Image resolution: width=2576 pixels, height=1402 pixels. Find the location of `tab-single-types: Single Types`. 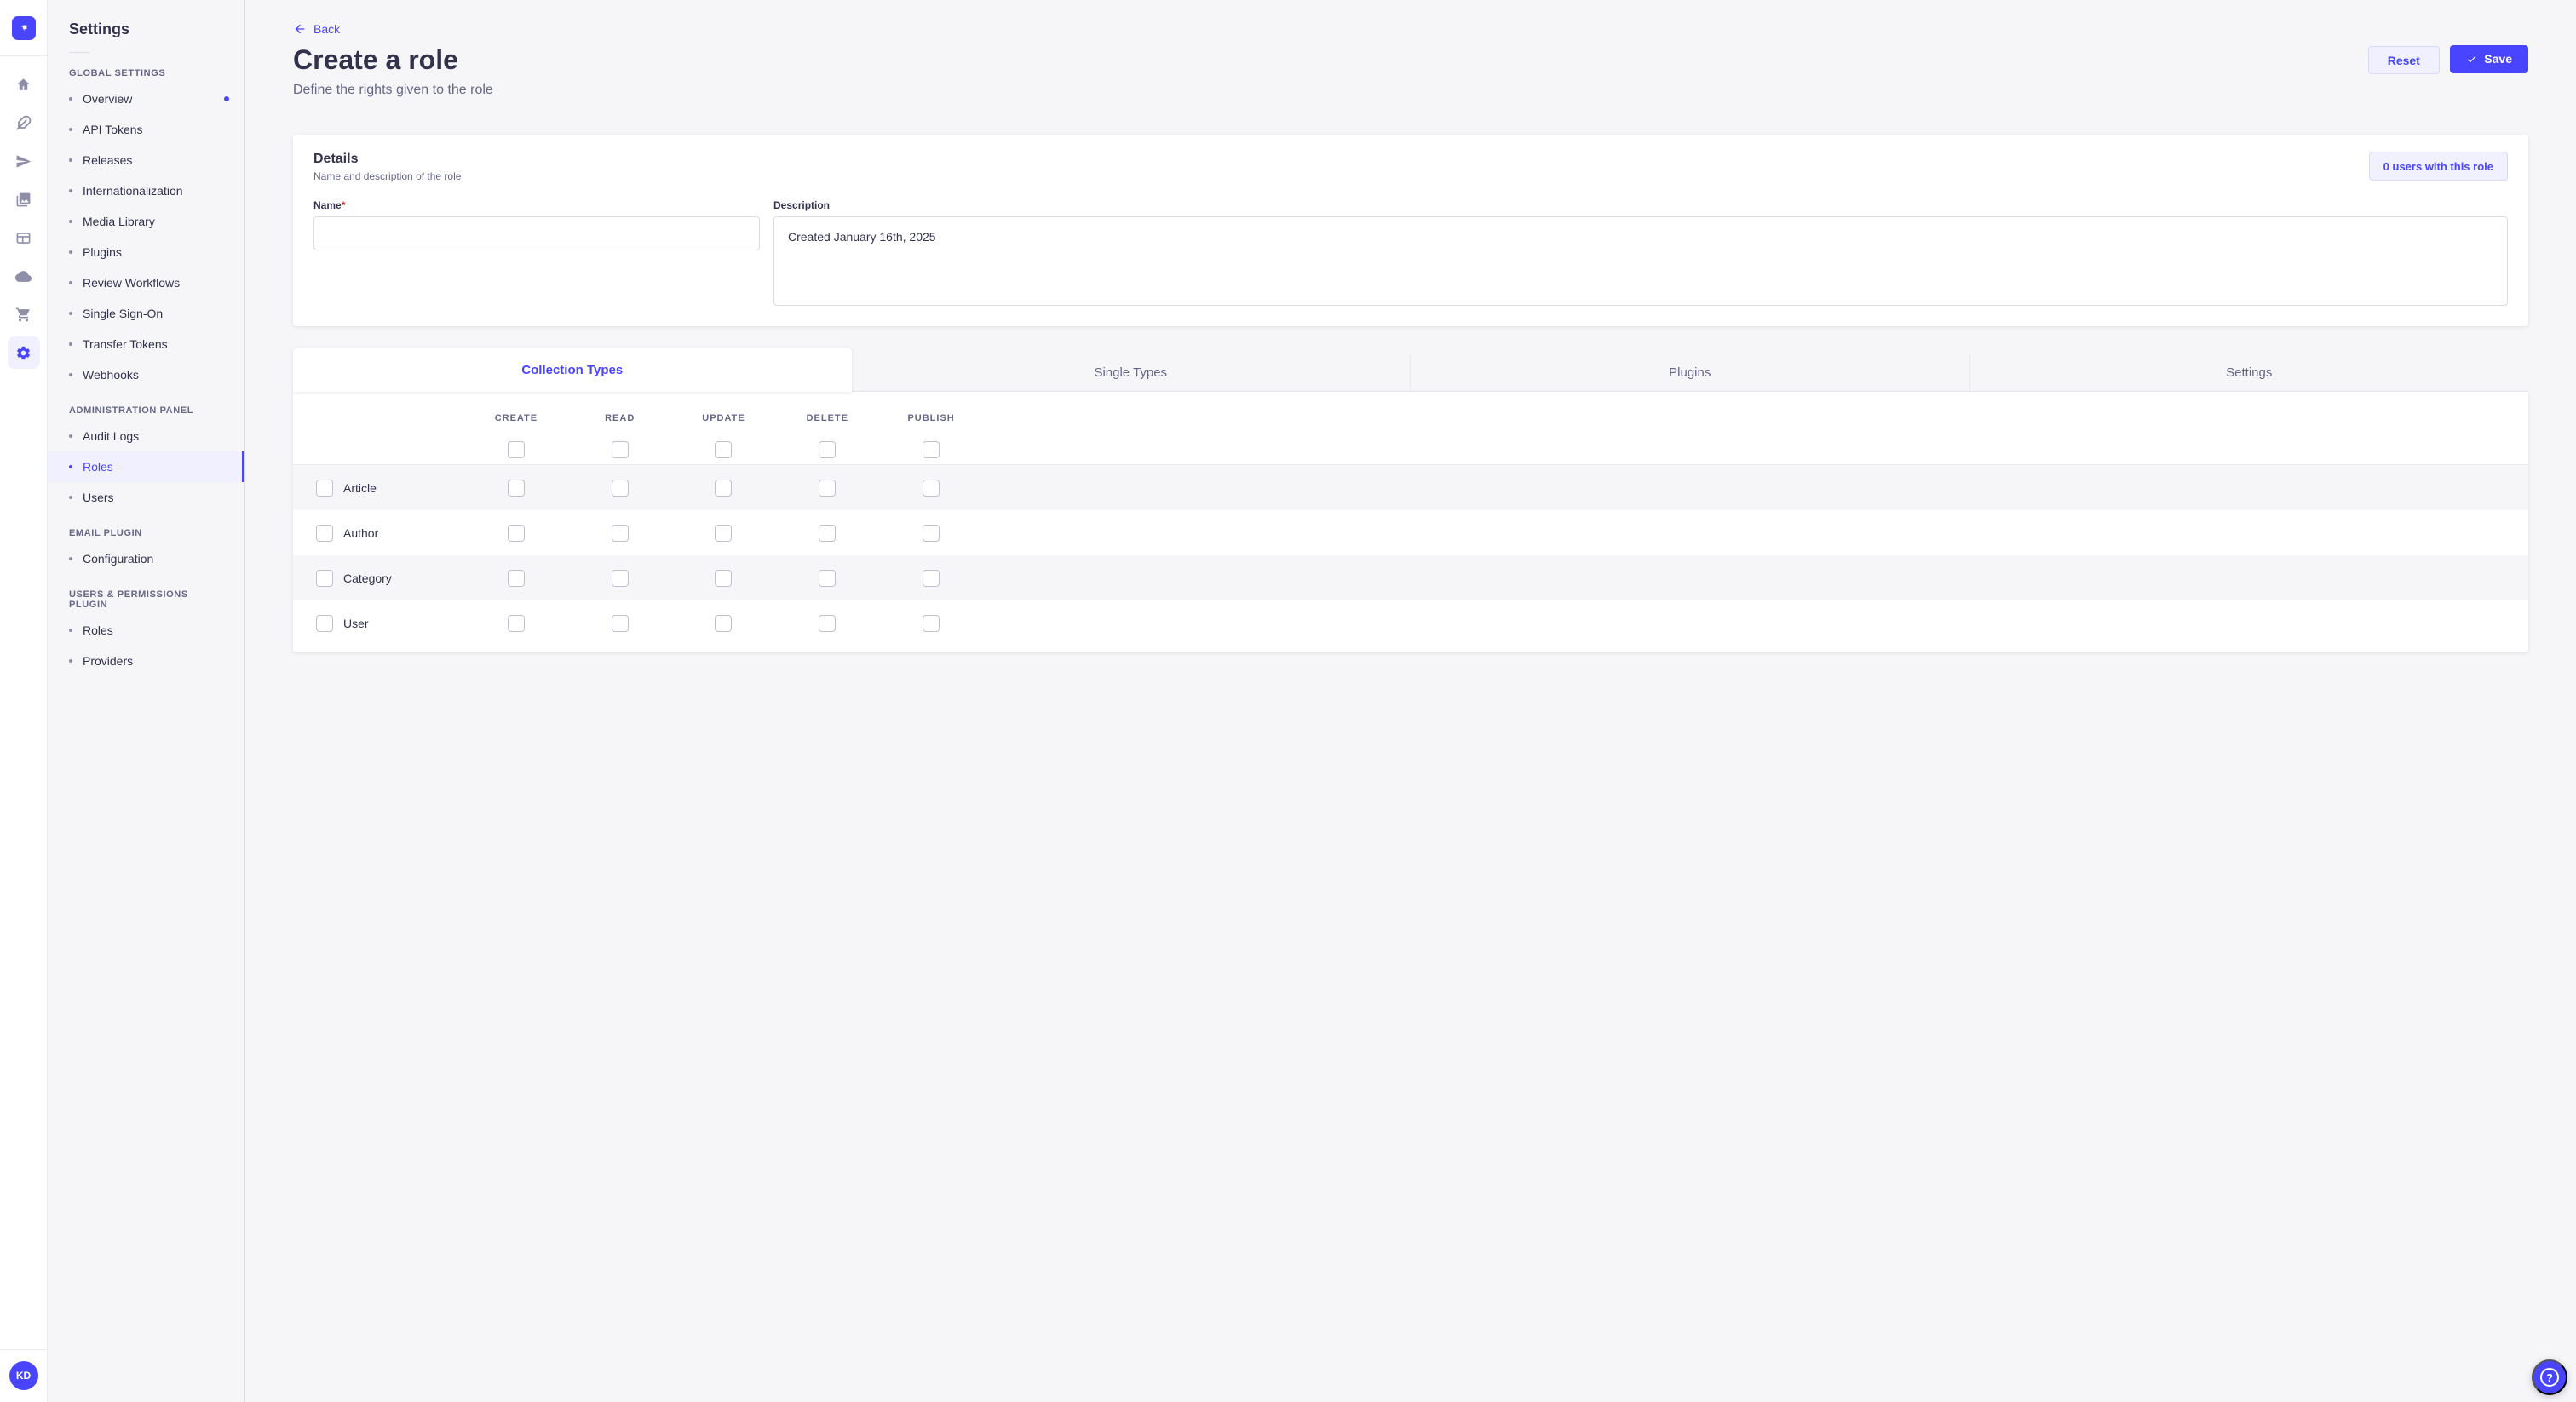

tab-single-types: Single Types is located at coordinates (1130, 373).